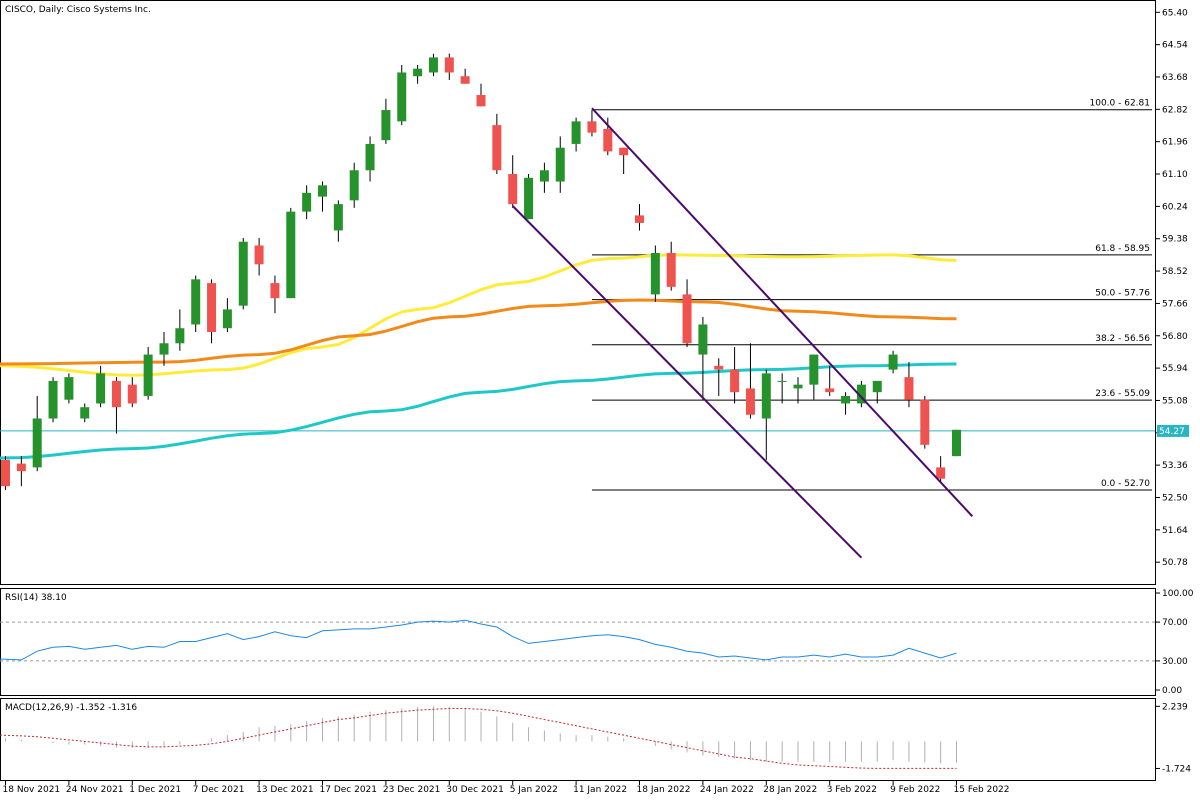  What do you see at coordinates (1175, 13) in the screenshot?
I see `price-tick-label: 65.40` at bounding box center [1175, 13].